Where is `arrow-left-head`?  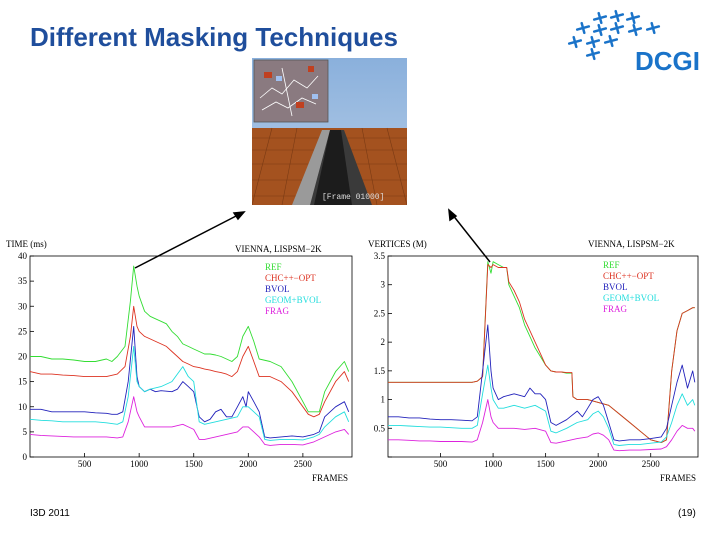
arrow-left-head is located at coordinates (239, 216).